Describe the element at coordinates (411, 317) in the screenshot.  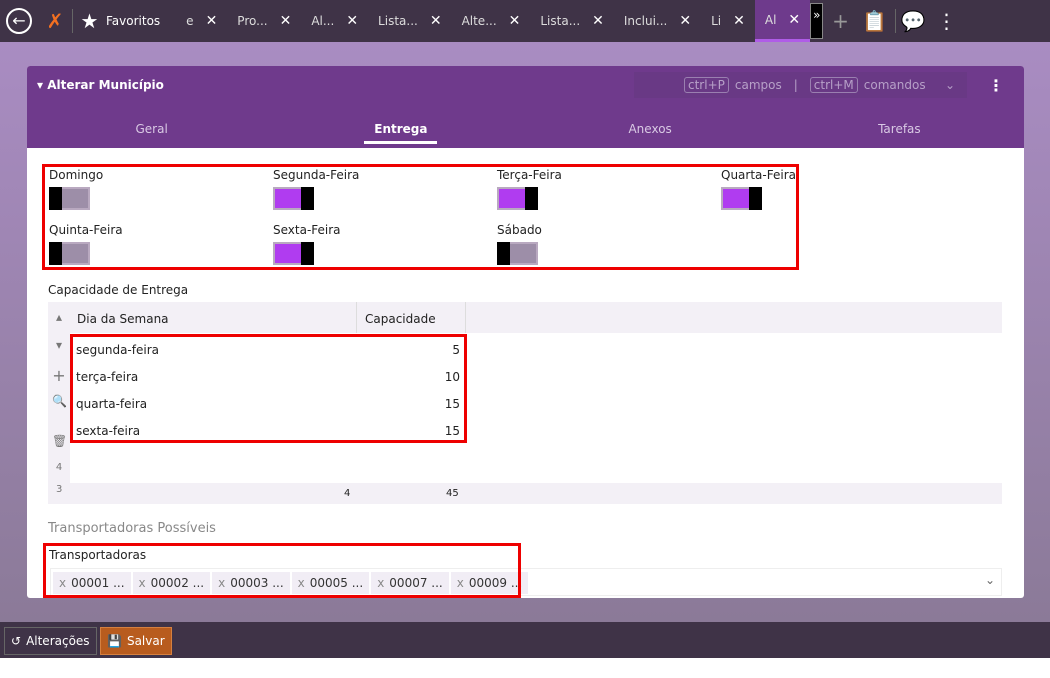
I see `column-capacity: Capacidade` at that location.